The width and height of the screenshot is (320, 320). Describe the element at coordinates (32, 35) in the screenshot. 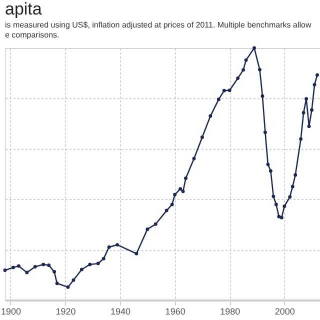

I see `text: e comparisons.` at that location.